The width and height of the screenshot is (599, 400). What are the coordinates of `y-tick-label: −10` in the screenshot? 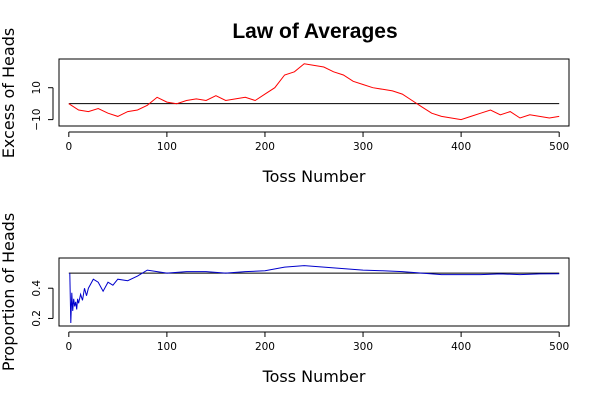 It's located at (37, 120).